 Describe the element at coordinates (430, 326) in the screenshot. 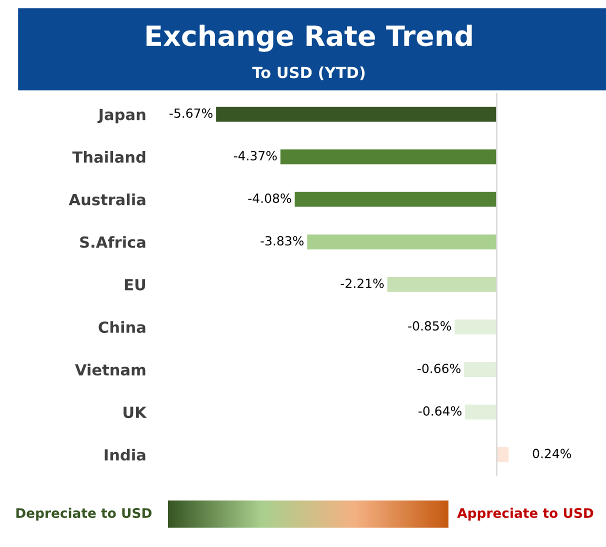

I see `data-label: -0.85%` at that location.